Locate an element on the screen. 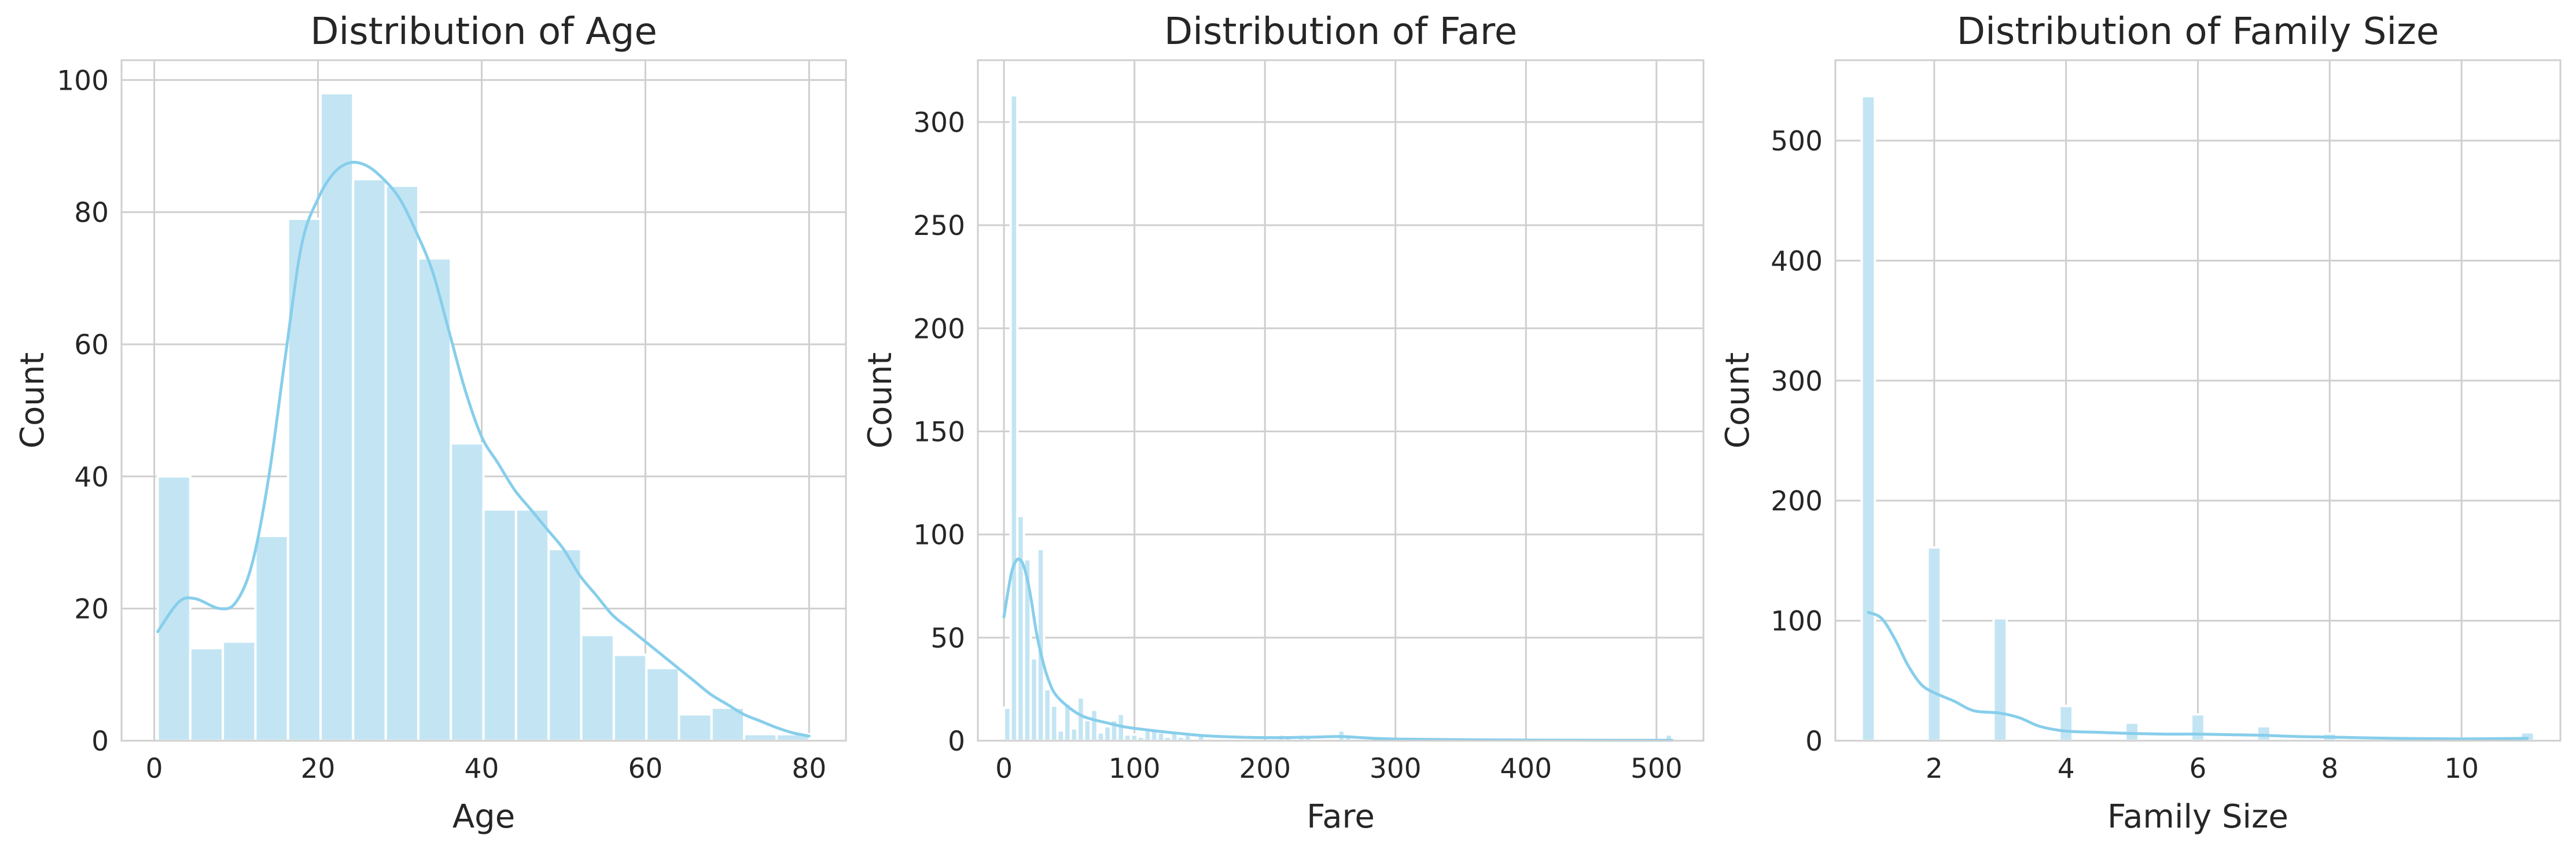 The width and height of the screenshot is (2576, 842). x-tick-label: 40 is located at coordinates (482, 769).